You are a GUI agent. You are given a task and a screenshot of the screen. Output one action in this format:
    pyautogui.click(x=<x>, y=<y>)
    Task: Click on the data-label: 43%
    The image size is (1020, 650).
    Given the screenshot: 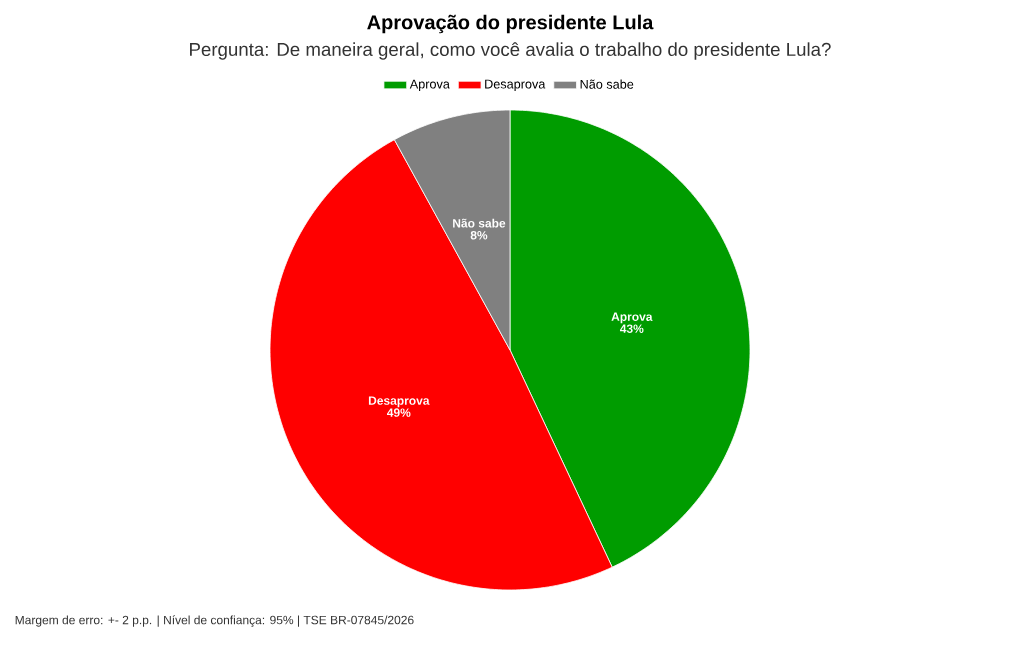 What is the action you would take?
    pyautogui.click(x=631, y=328)
    